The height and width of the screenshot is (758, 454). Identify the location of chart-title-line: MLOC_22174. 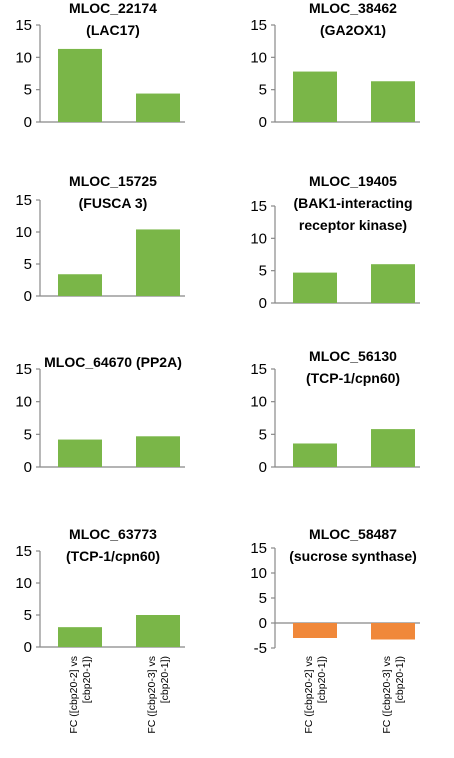
(113, 8).